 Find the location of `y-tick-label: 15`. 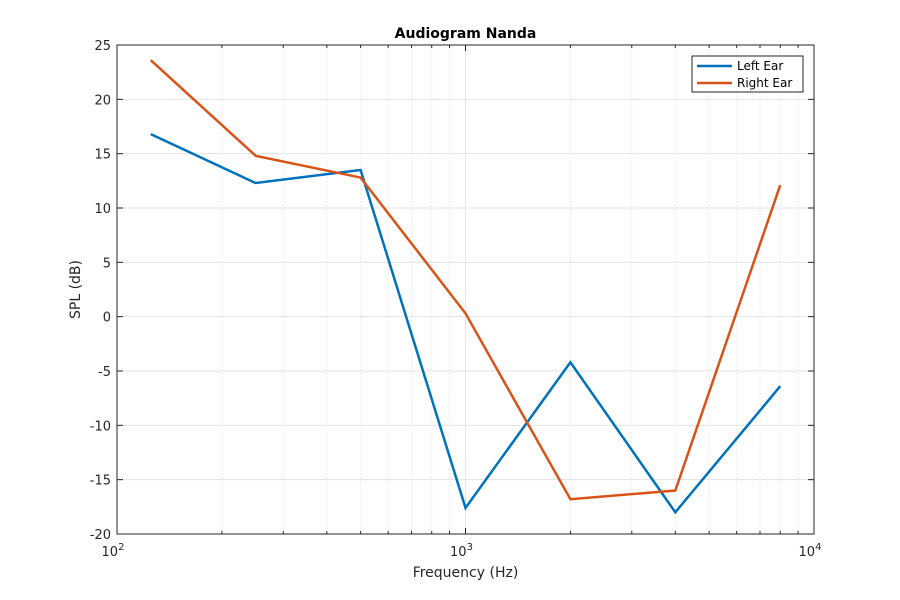

y-tick-label: 15 is located at coordinates (102, 155).